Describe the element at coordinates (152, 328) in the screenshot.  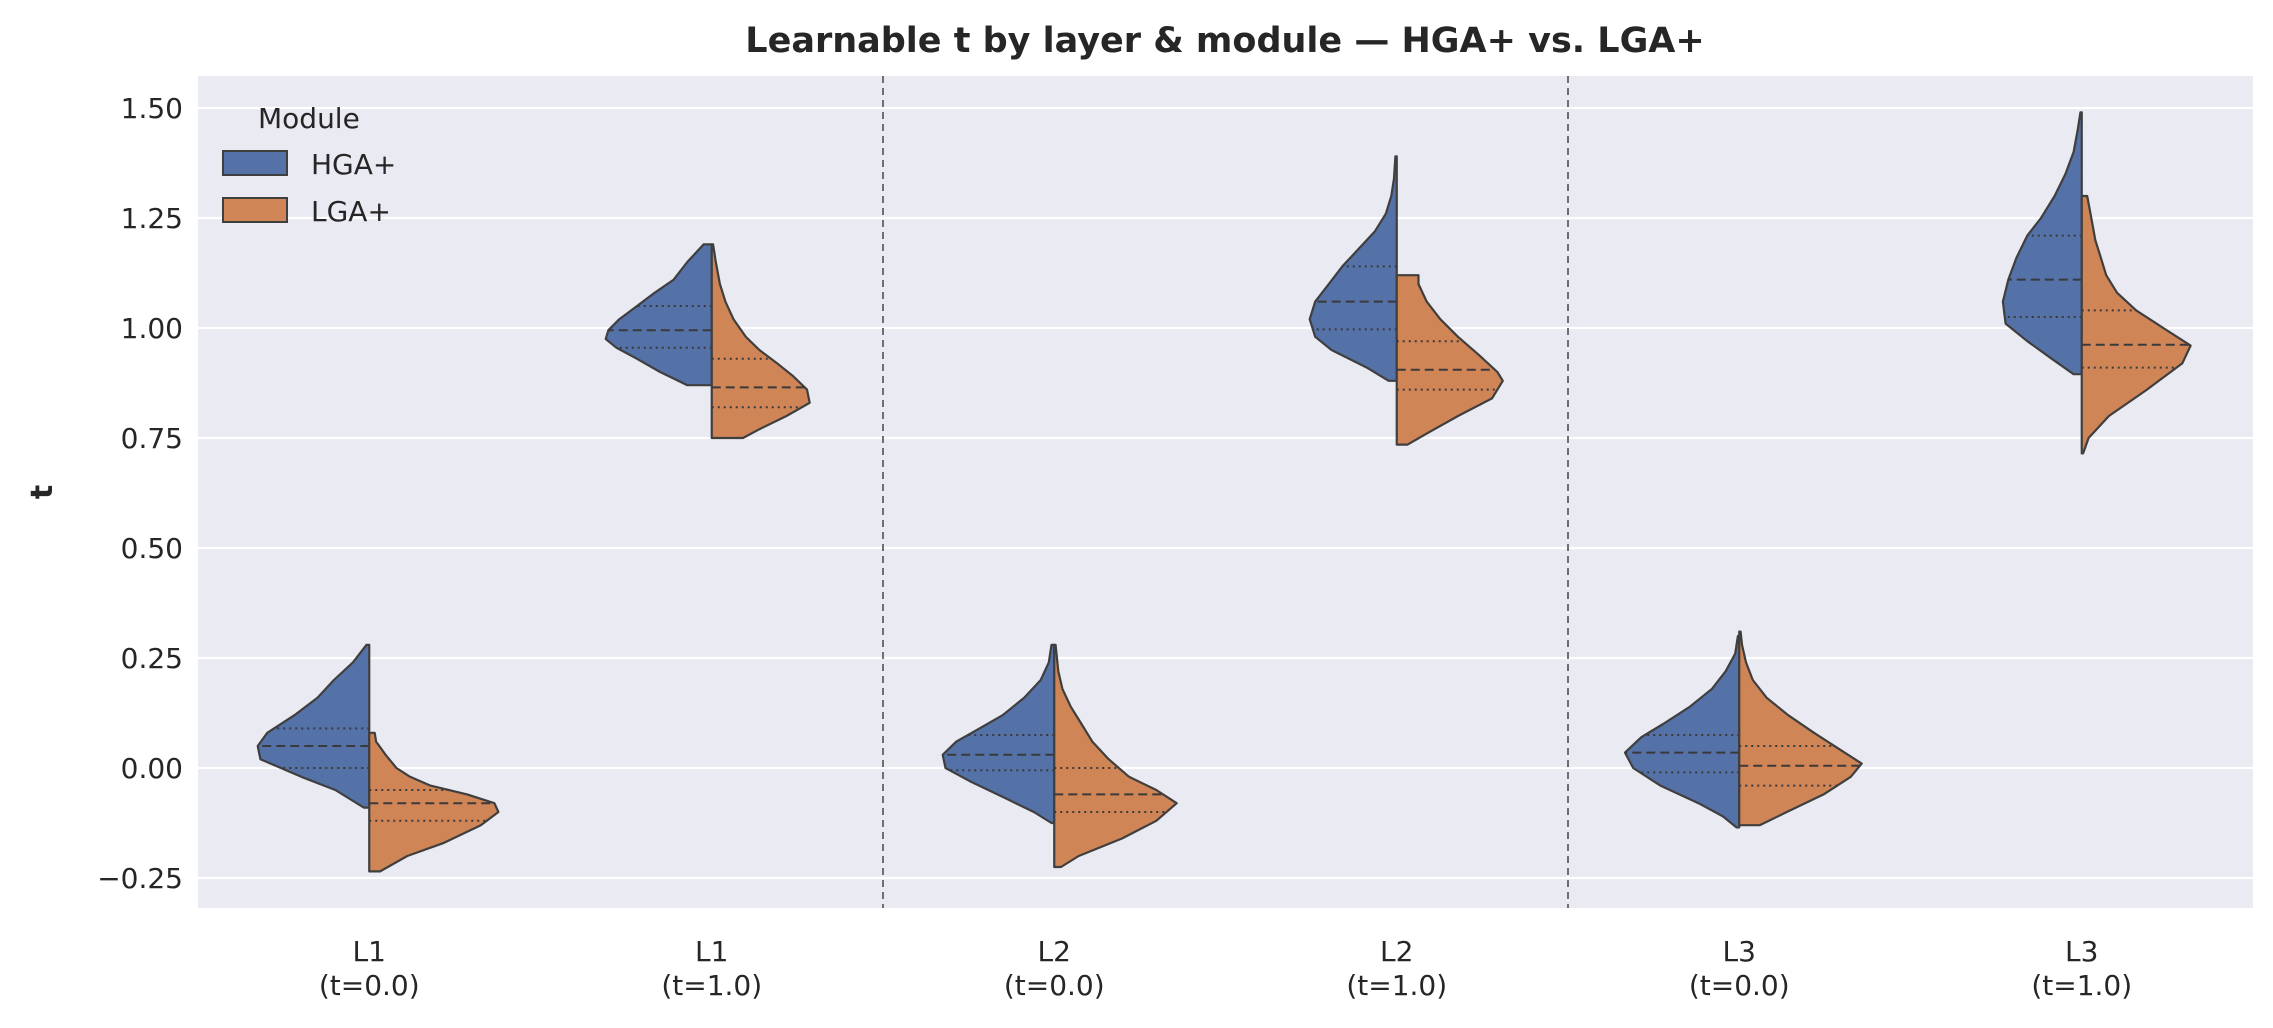
I see `y-tick-label: 1.00` at that location.